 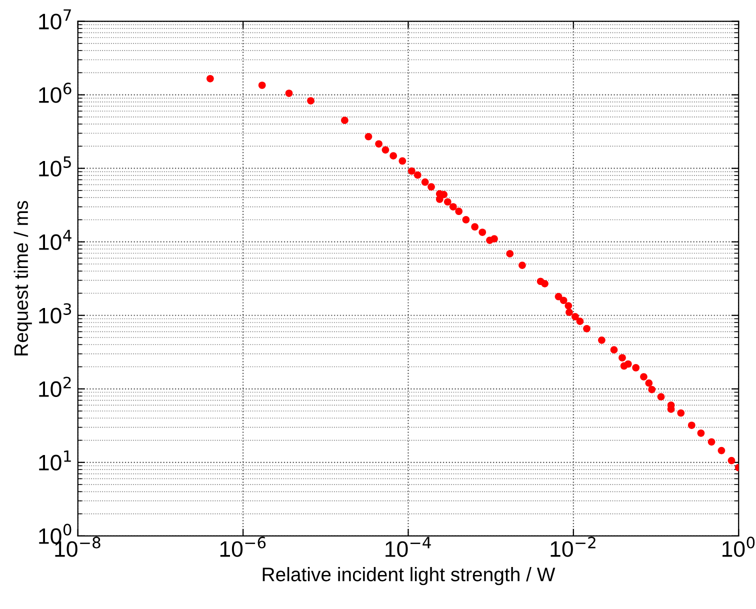 I want to click on y-tick-label: 10$^{3}$, so click(x=55, y=313).